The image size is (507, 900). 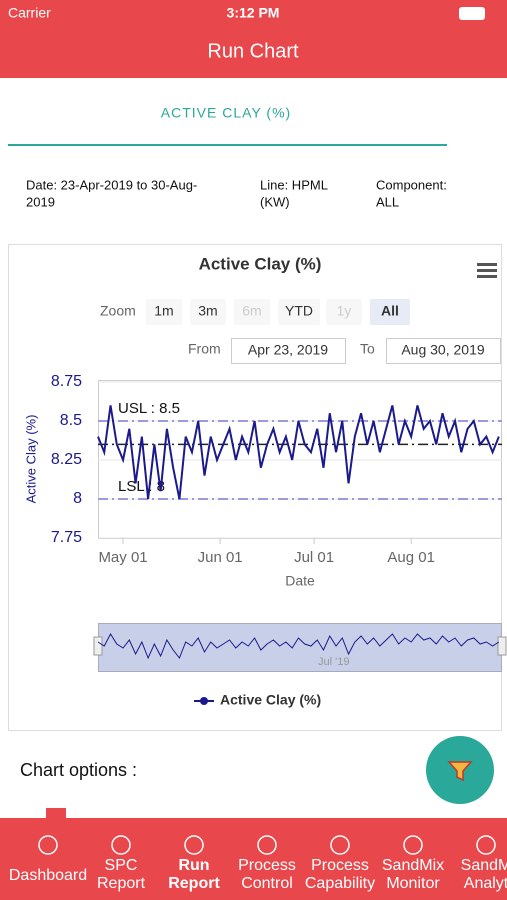 What do you see at coordinates (227, 145) in the screenshot?
I see `tab-indicator` at bounding box center [227, 145].